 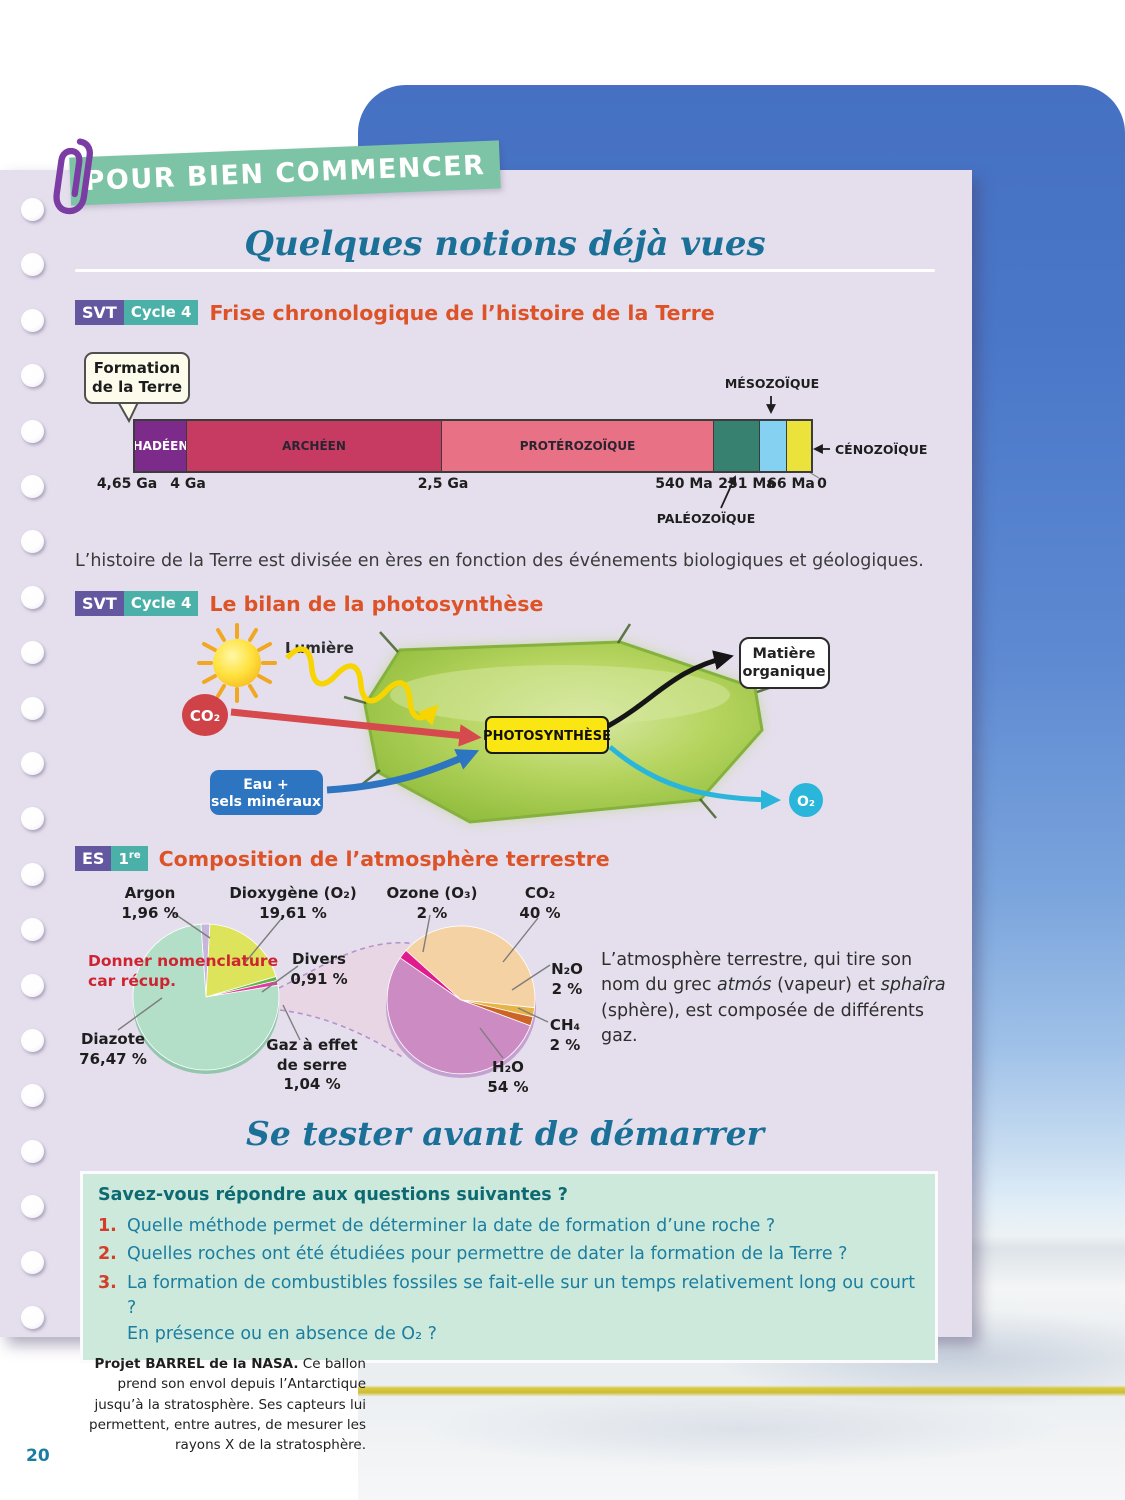 What do you see at coordinates (107, 1226) in the screenshot?
I see `question-number: 1.` at bounding box center [107, 1226].